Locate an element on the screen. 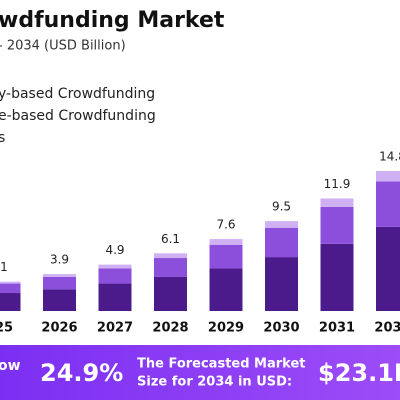 The image size is (400, 400). banner-lead: ow is located at coordinates (10, 366).